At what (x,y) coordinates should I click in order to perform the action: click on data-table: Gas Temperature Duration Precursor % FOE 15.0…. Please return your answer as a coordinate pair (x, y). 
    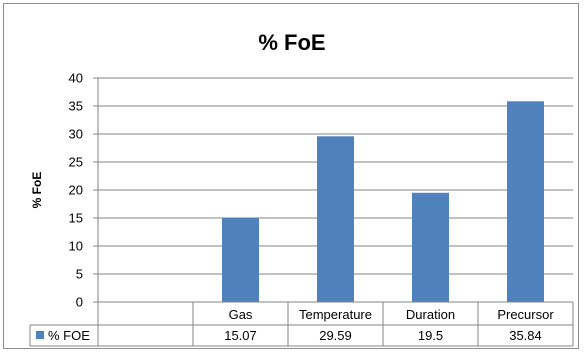
    Looking at the image, I should click on (301, 324).